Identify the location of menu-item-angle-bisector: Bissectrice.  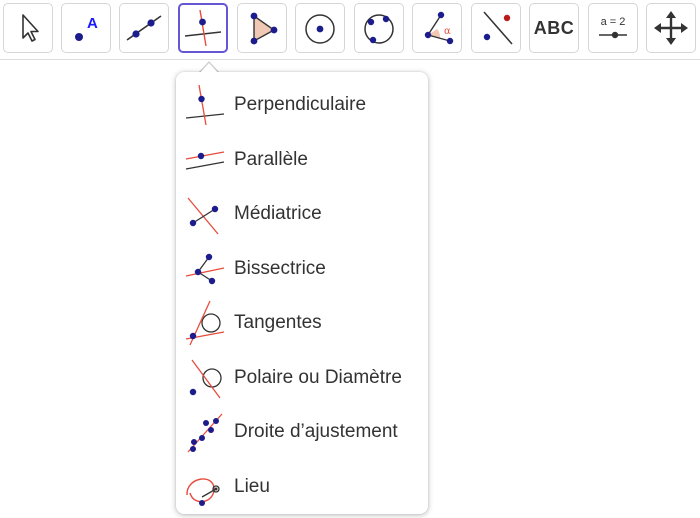
(304, 269).